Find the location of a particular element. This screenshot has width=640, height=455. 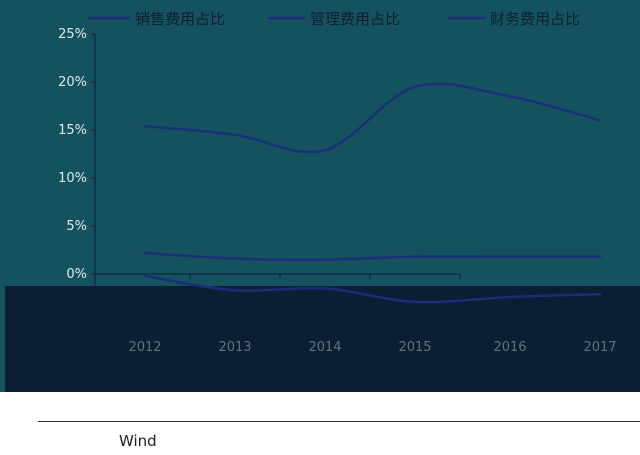

x-tick-label: 2013 is located at coordinates (234, 347).